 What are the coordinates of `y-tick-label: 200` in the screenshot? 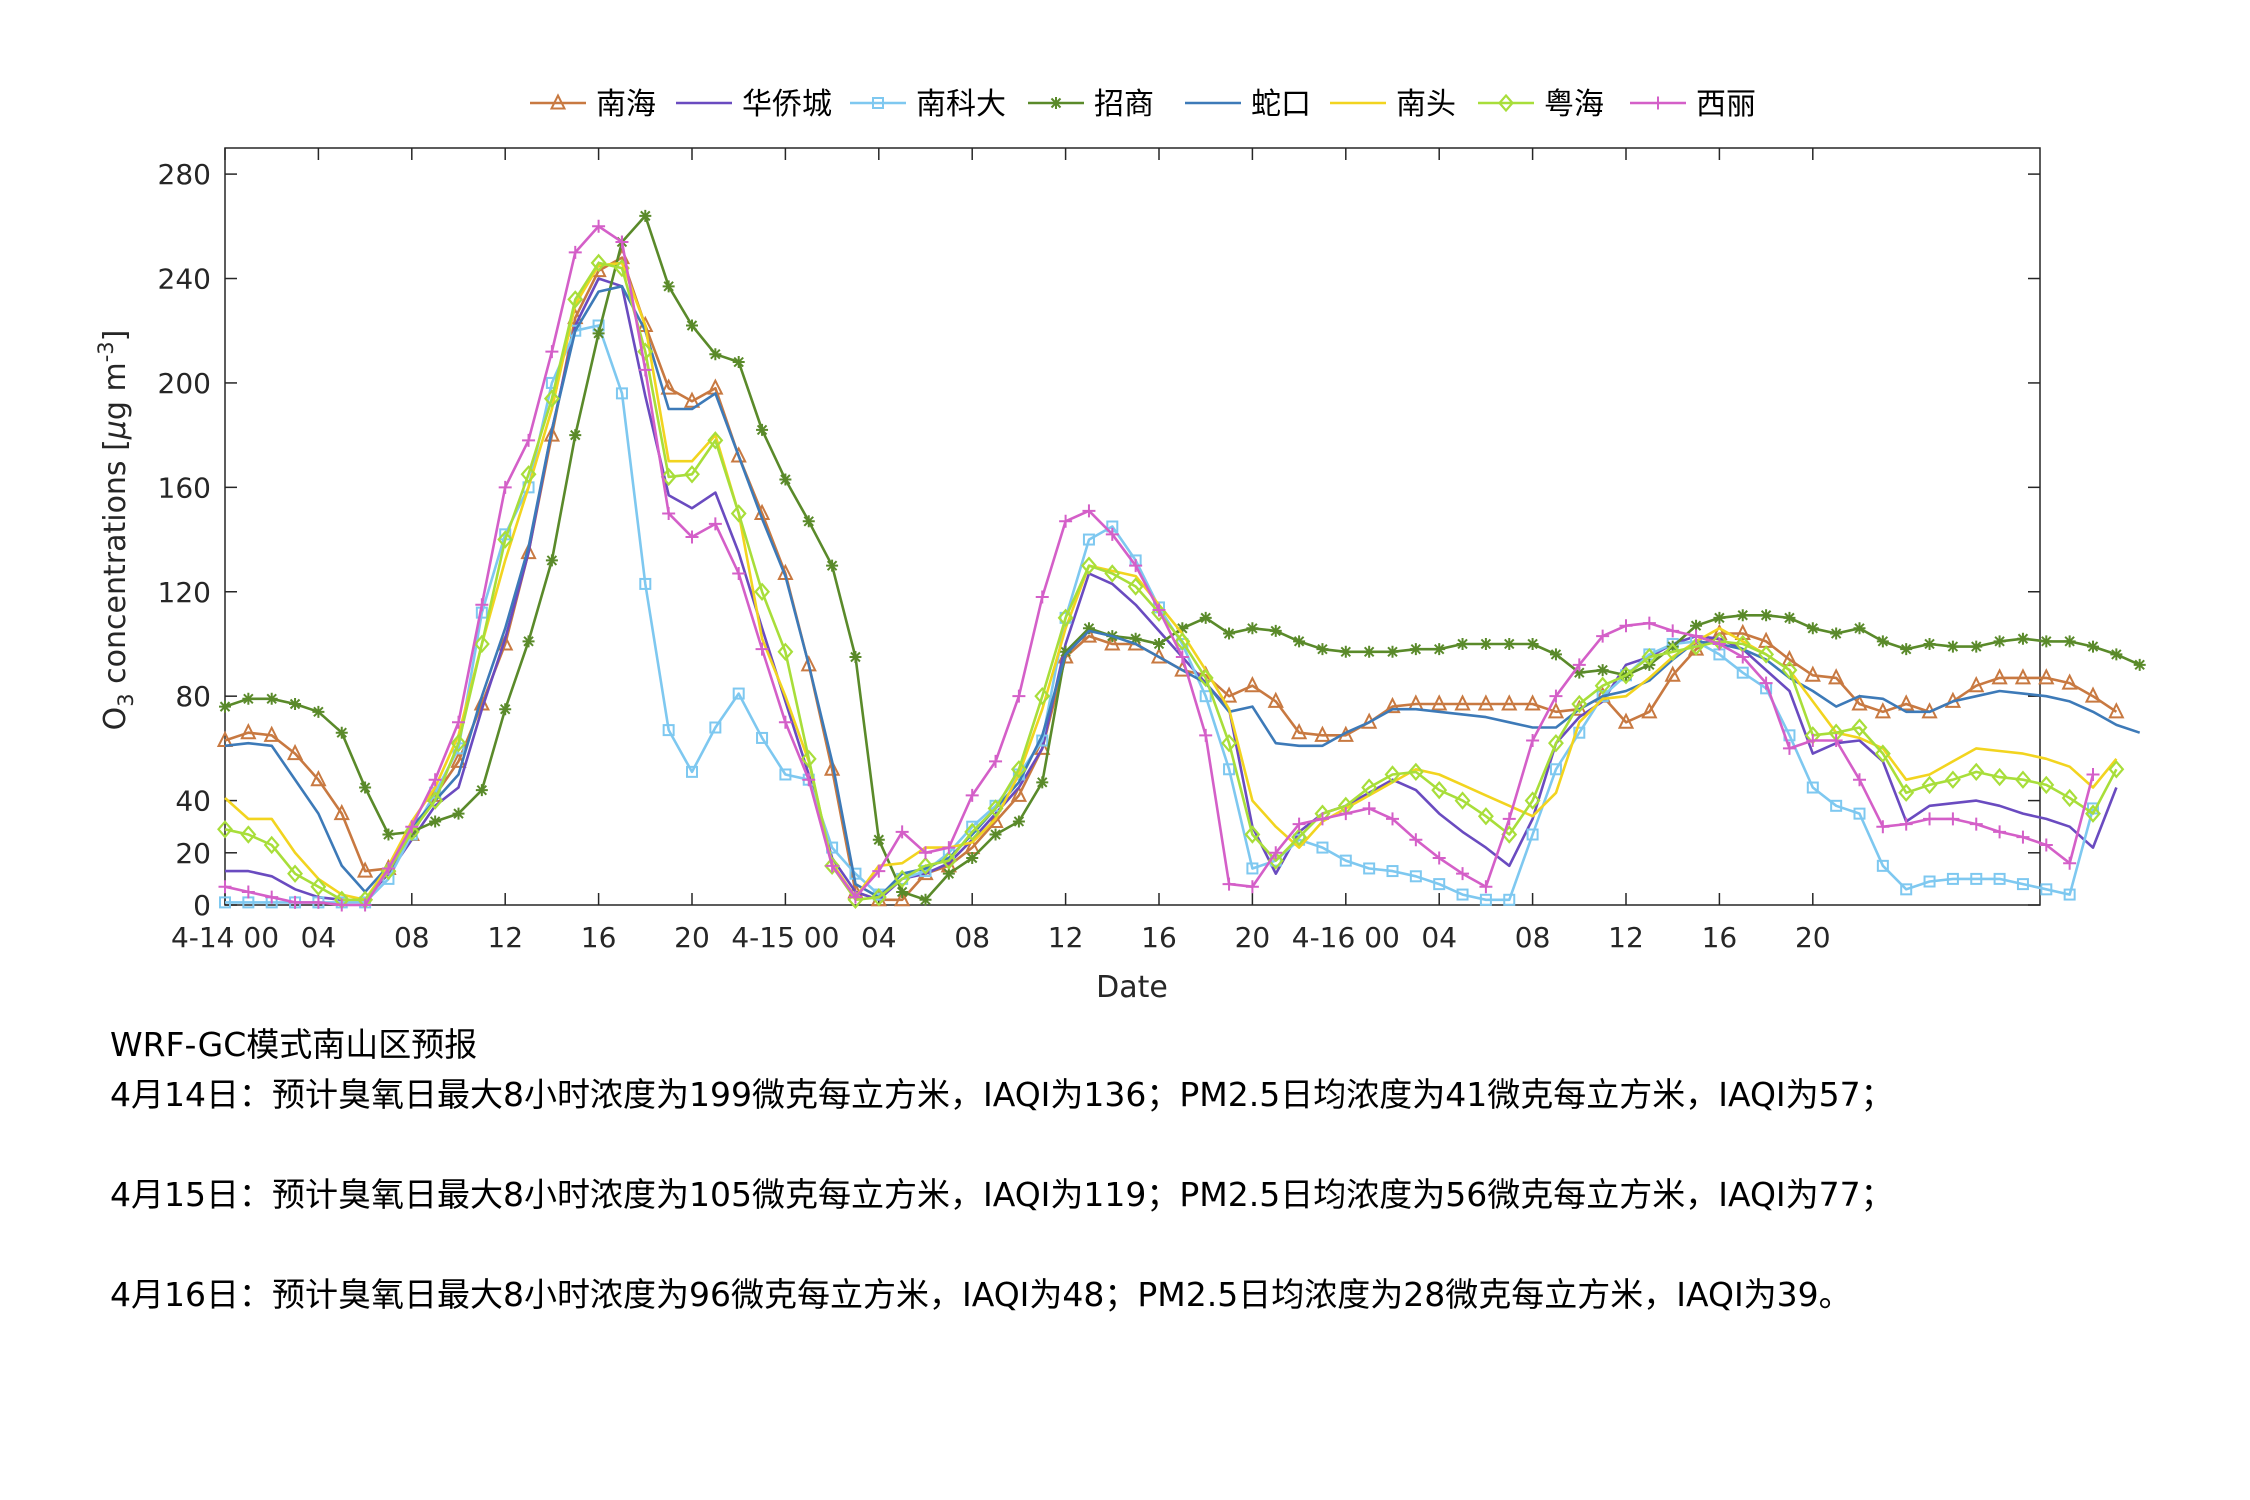 It's located at (184, 383).